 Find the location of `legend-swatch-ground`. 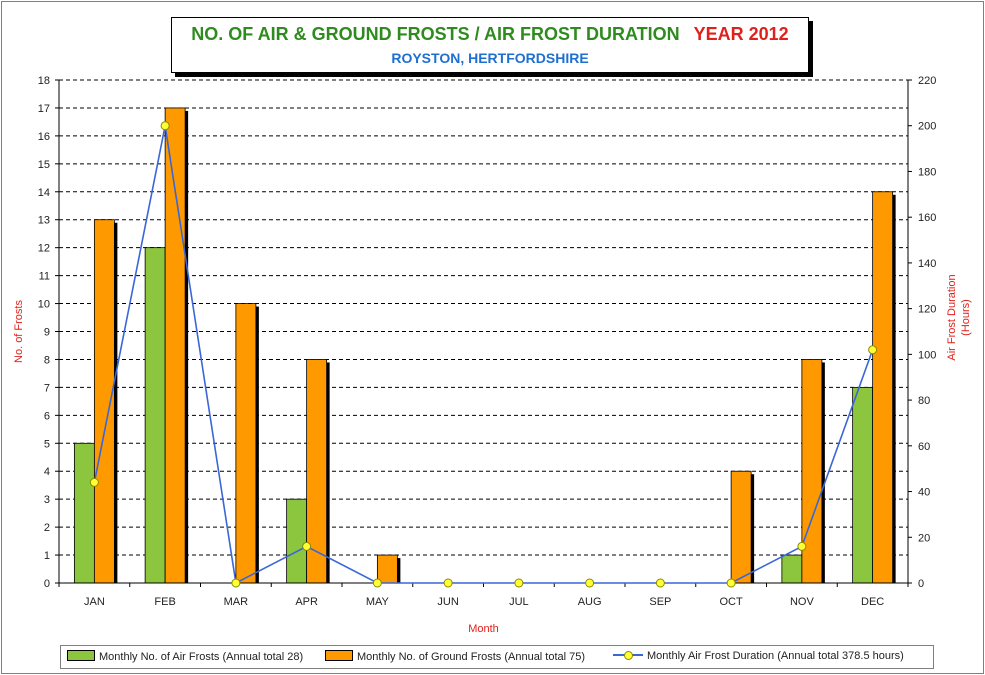

legend-swatch-ground is located at coordinates (339, 655).